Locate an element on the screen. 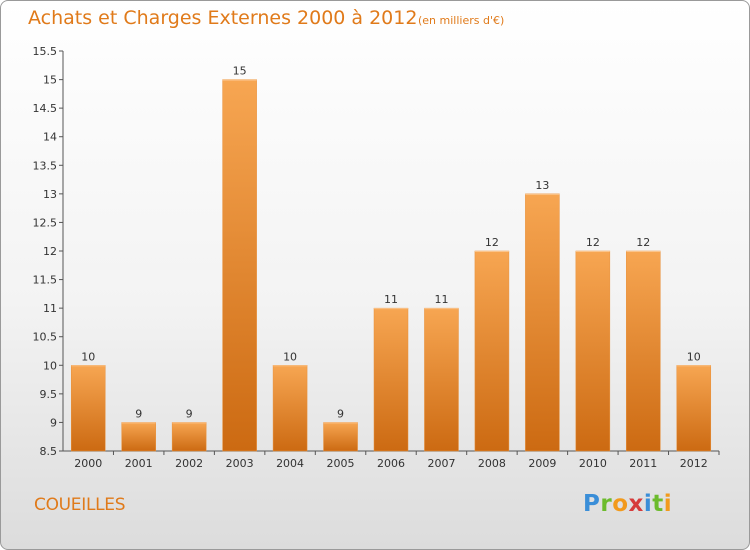  x-tick-label: 2008 is located at coordinates (492, 463).